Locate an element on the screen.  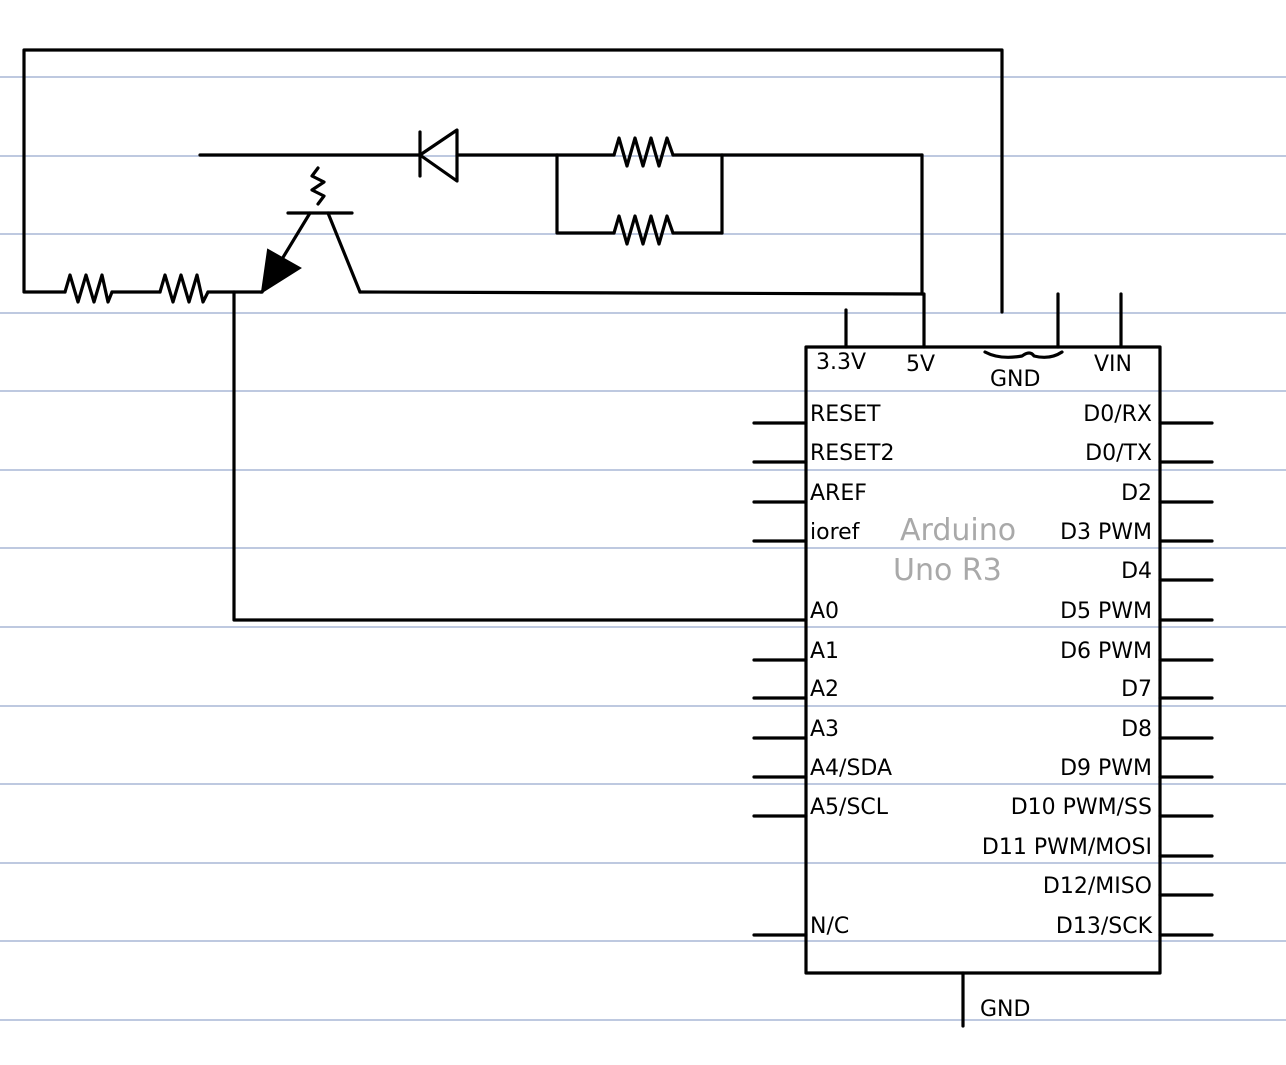
left-pin-label: A0 is located at coordinates (824, 611).